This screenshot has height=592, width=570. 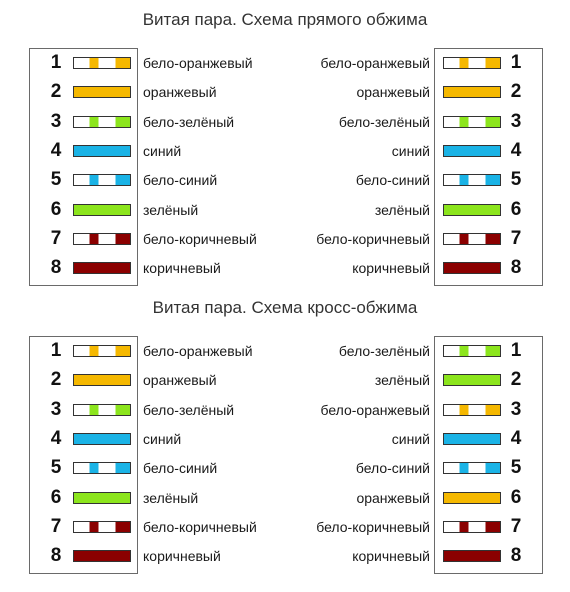 What do you see at coordinates (285, 307) in the screenshot?
I see `cross-scheme-title: Витая пара. Схема кросс-обжима` at bounding box center [285, 307].